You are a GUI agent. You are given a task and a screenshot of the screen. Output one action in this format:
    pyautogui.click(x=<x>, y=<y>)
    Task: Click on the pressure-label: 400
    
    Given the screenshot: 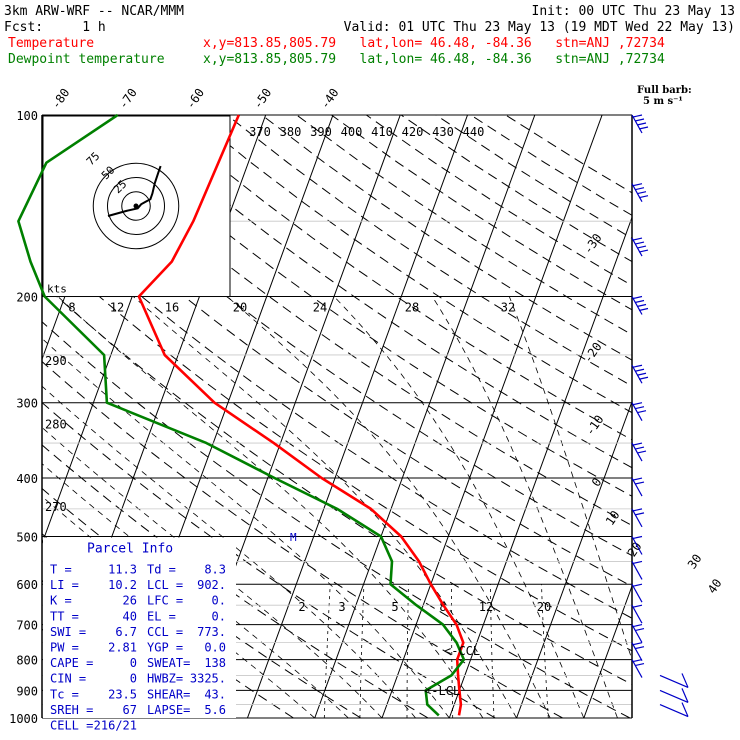 What is the action you would take?
    pyautogui.click(x=27, y=479)
    